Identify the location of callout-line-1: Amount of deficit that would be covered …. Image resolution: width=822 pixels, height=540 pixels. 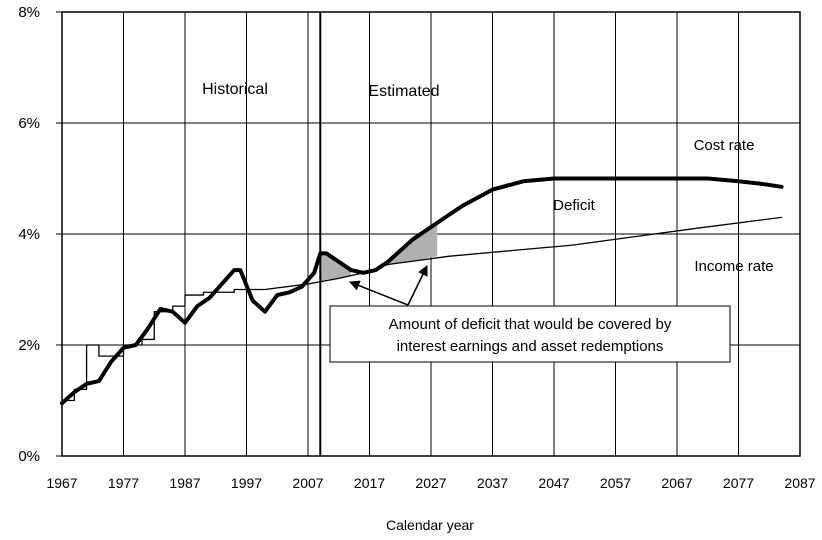
(530, 324).